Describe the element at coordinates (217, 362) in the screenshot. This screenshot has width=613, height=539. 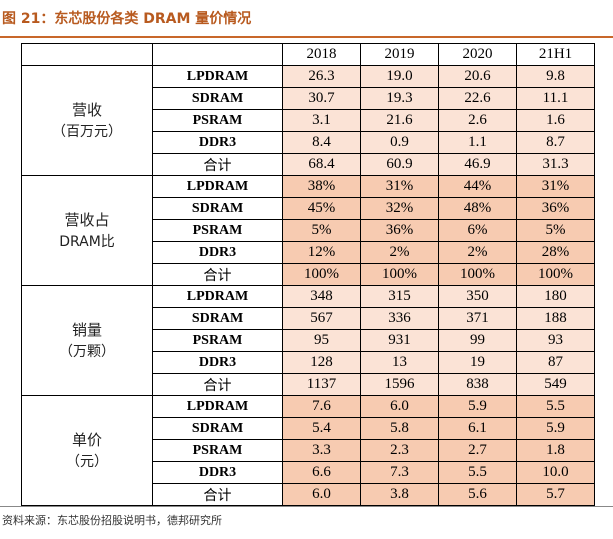
I see `row-label: DDR3` at that location.